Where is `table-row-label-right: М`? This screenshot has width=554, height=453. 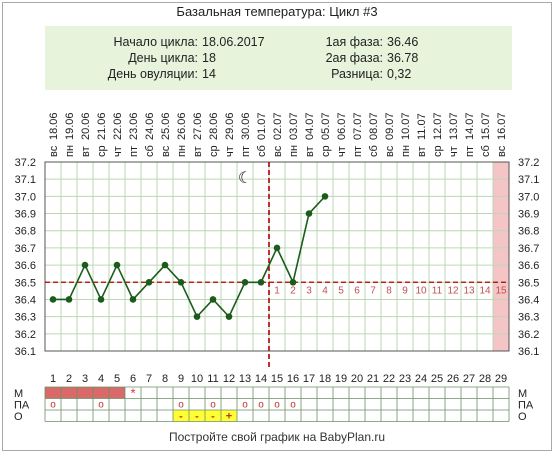
table-row-label-right: М is located at coordinates (522, 394).